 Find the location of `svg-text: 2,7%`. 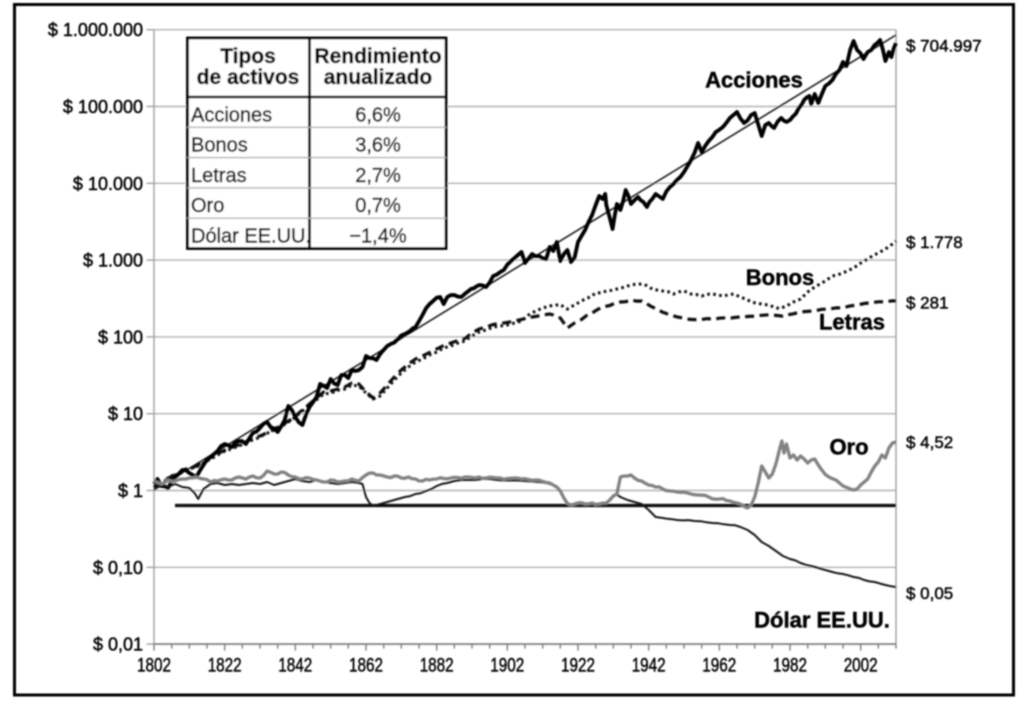

svg-text: 2,7% is located at coordinates (378, 176).